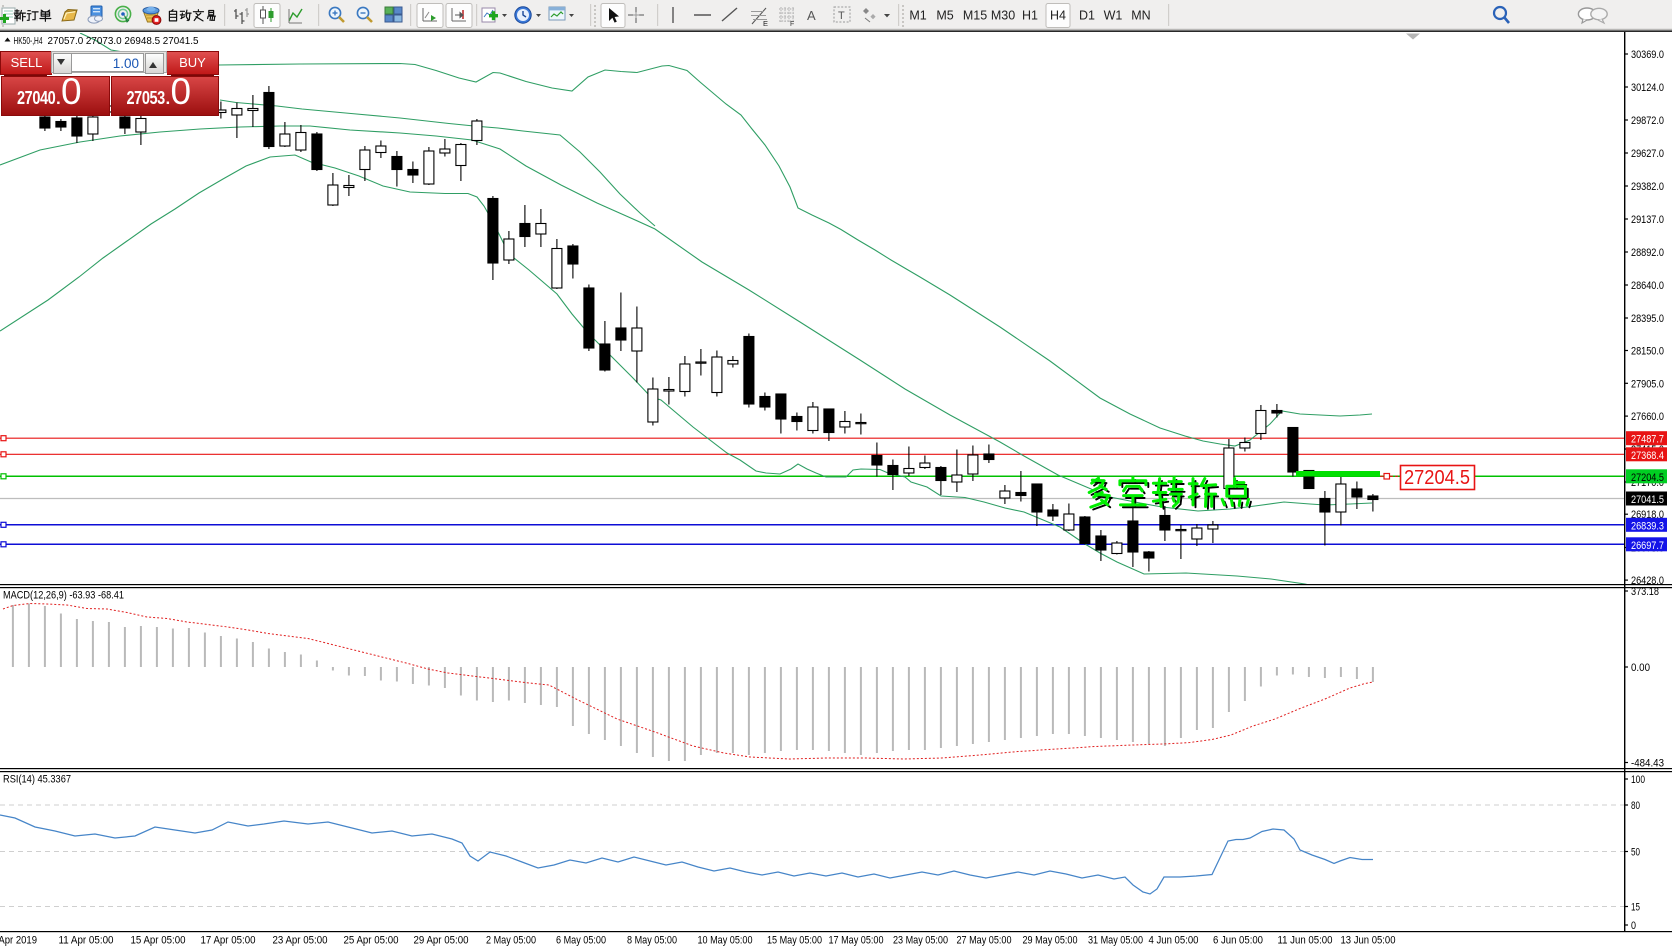 This screenshot has height=951, width=1672. What do you see at coordinates (1647, 440) in the screenshot?
I see `svg-text: 27487.7` at bounding box center [1647, 440].